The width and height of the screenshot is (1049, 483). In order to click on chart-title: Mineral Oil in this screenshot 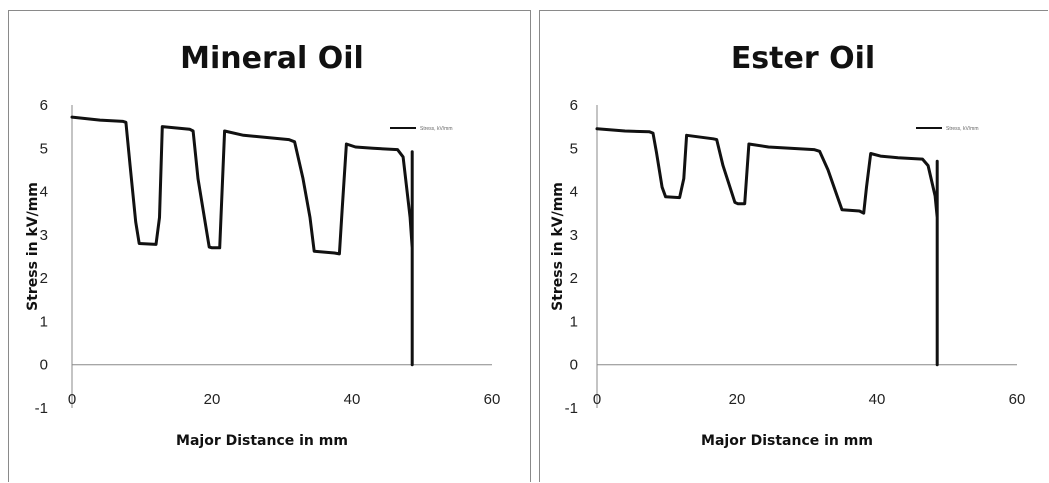, I will do `click(272, 58)`.